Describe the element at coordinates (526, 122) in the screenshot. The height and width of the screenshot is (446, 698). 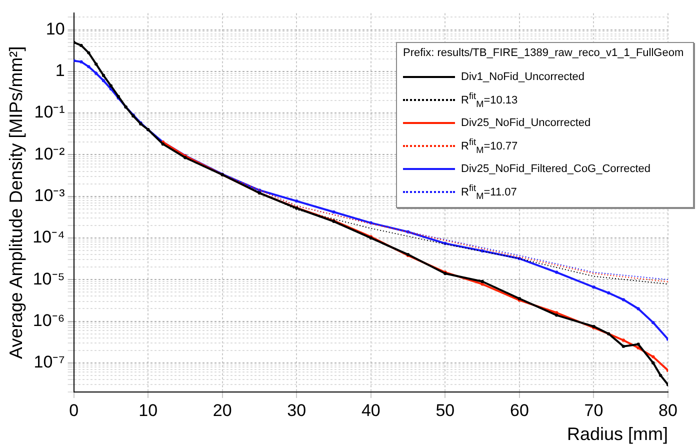
I see `legend-label: Div25_NoFid_Uncorrected` at that location.